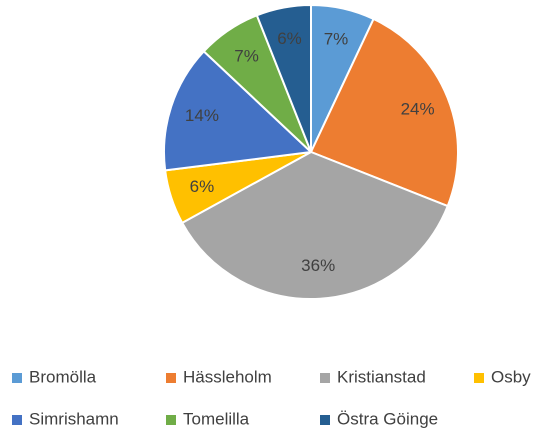 The image size is (546, 436). What do you see at coordinates (387, 418) in the screenshot?
I see `legend-label: Östra Göinge` at bounding box center [387, 418].